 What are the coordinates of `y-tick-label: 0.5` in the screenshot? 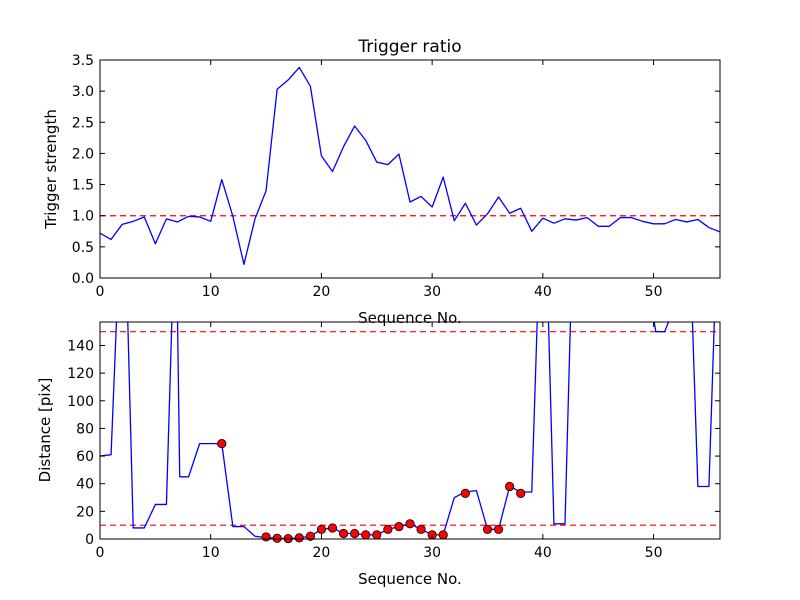 It's located at (83, 248).